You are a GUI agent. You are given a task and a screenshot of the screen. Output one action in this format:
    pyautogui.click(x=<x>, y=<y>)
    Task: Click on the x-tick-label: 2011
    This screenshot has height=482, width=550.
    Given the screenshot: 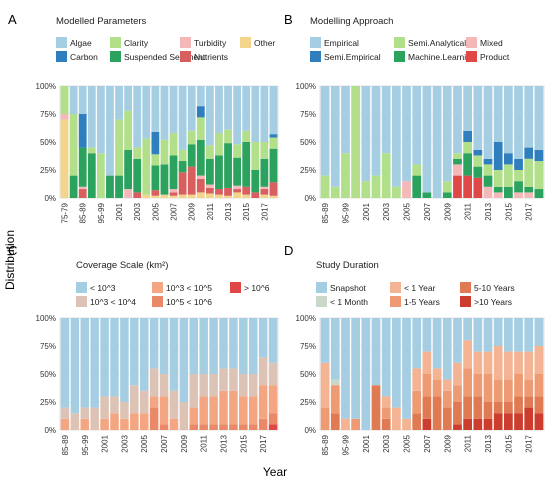 What is the action you would take?
    pyautogui.click(x=204, y=443)
    